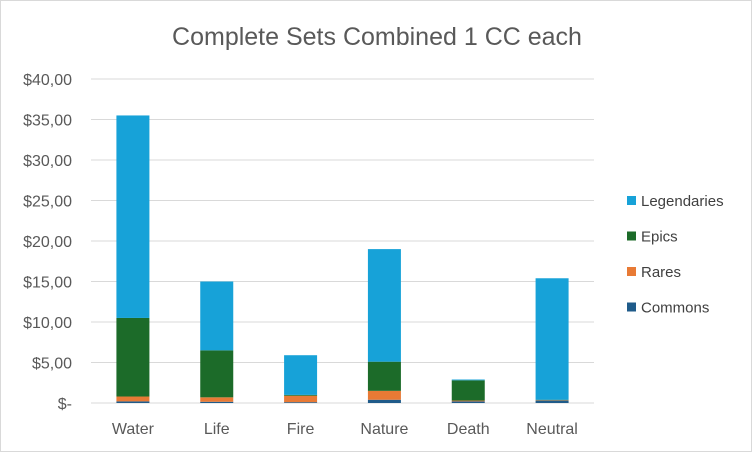 The image size is (752, 452). Describe the element at coordinates (133, 399) in the screenshot. I see `bar-segment-rares-water` at that location.